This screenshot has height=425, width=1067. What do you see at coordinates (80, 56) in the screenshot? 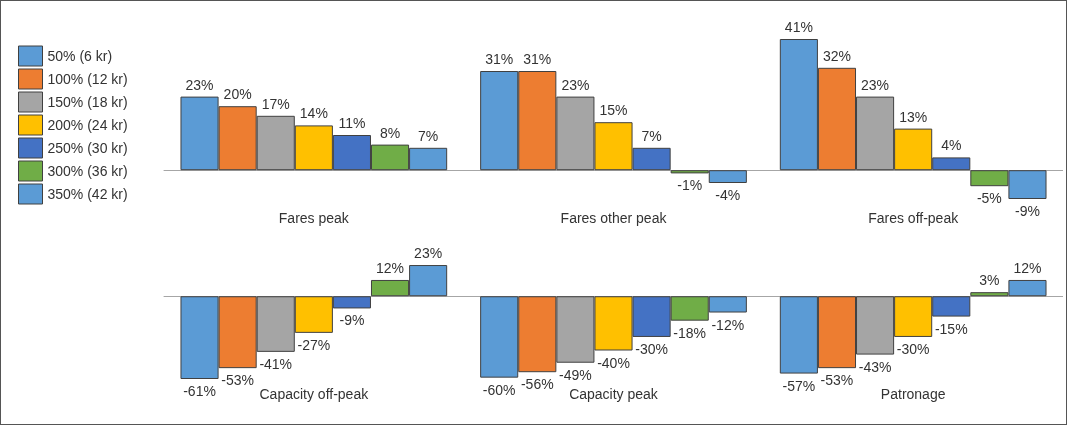
I see `legend-label: 50% (6 kr)` at bounding box center [80, 56].